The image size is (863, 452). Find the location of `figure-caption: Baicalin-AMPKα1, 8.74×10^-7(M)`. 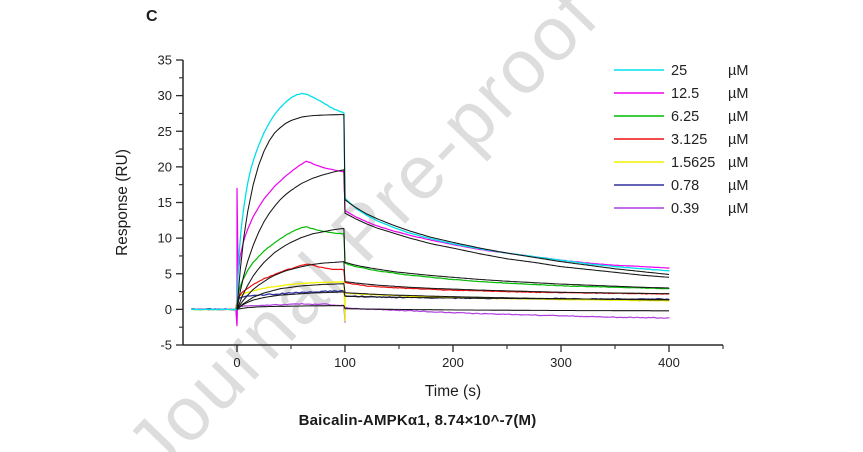

figure-caption: Baicalin-AMPKα1, 8.74×10^-7(M) is located at coordinates (417, 420).